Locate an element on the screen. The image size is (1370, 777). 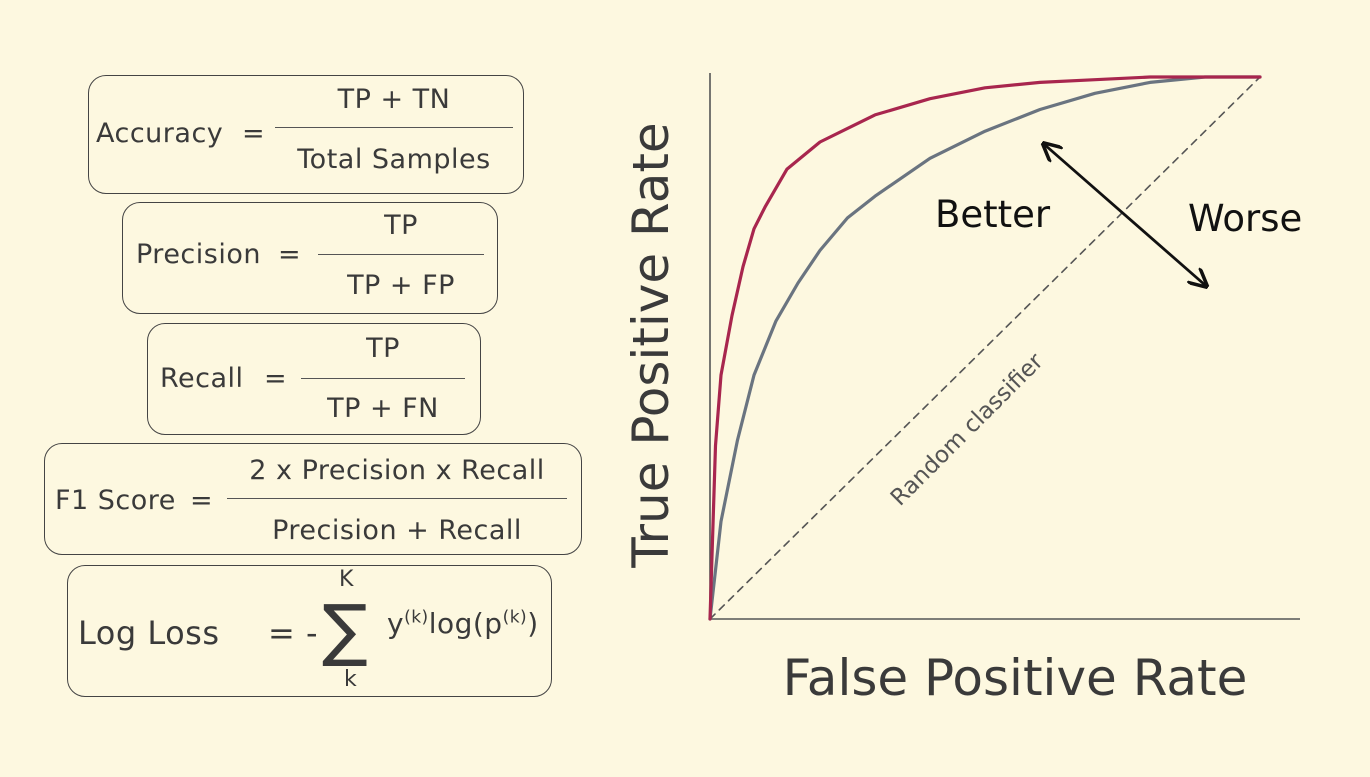
worse-label: Worse is located at coordinates (1245, 218).